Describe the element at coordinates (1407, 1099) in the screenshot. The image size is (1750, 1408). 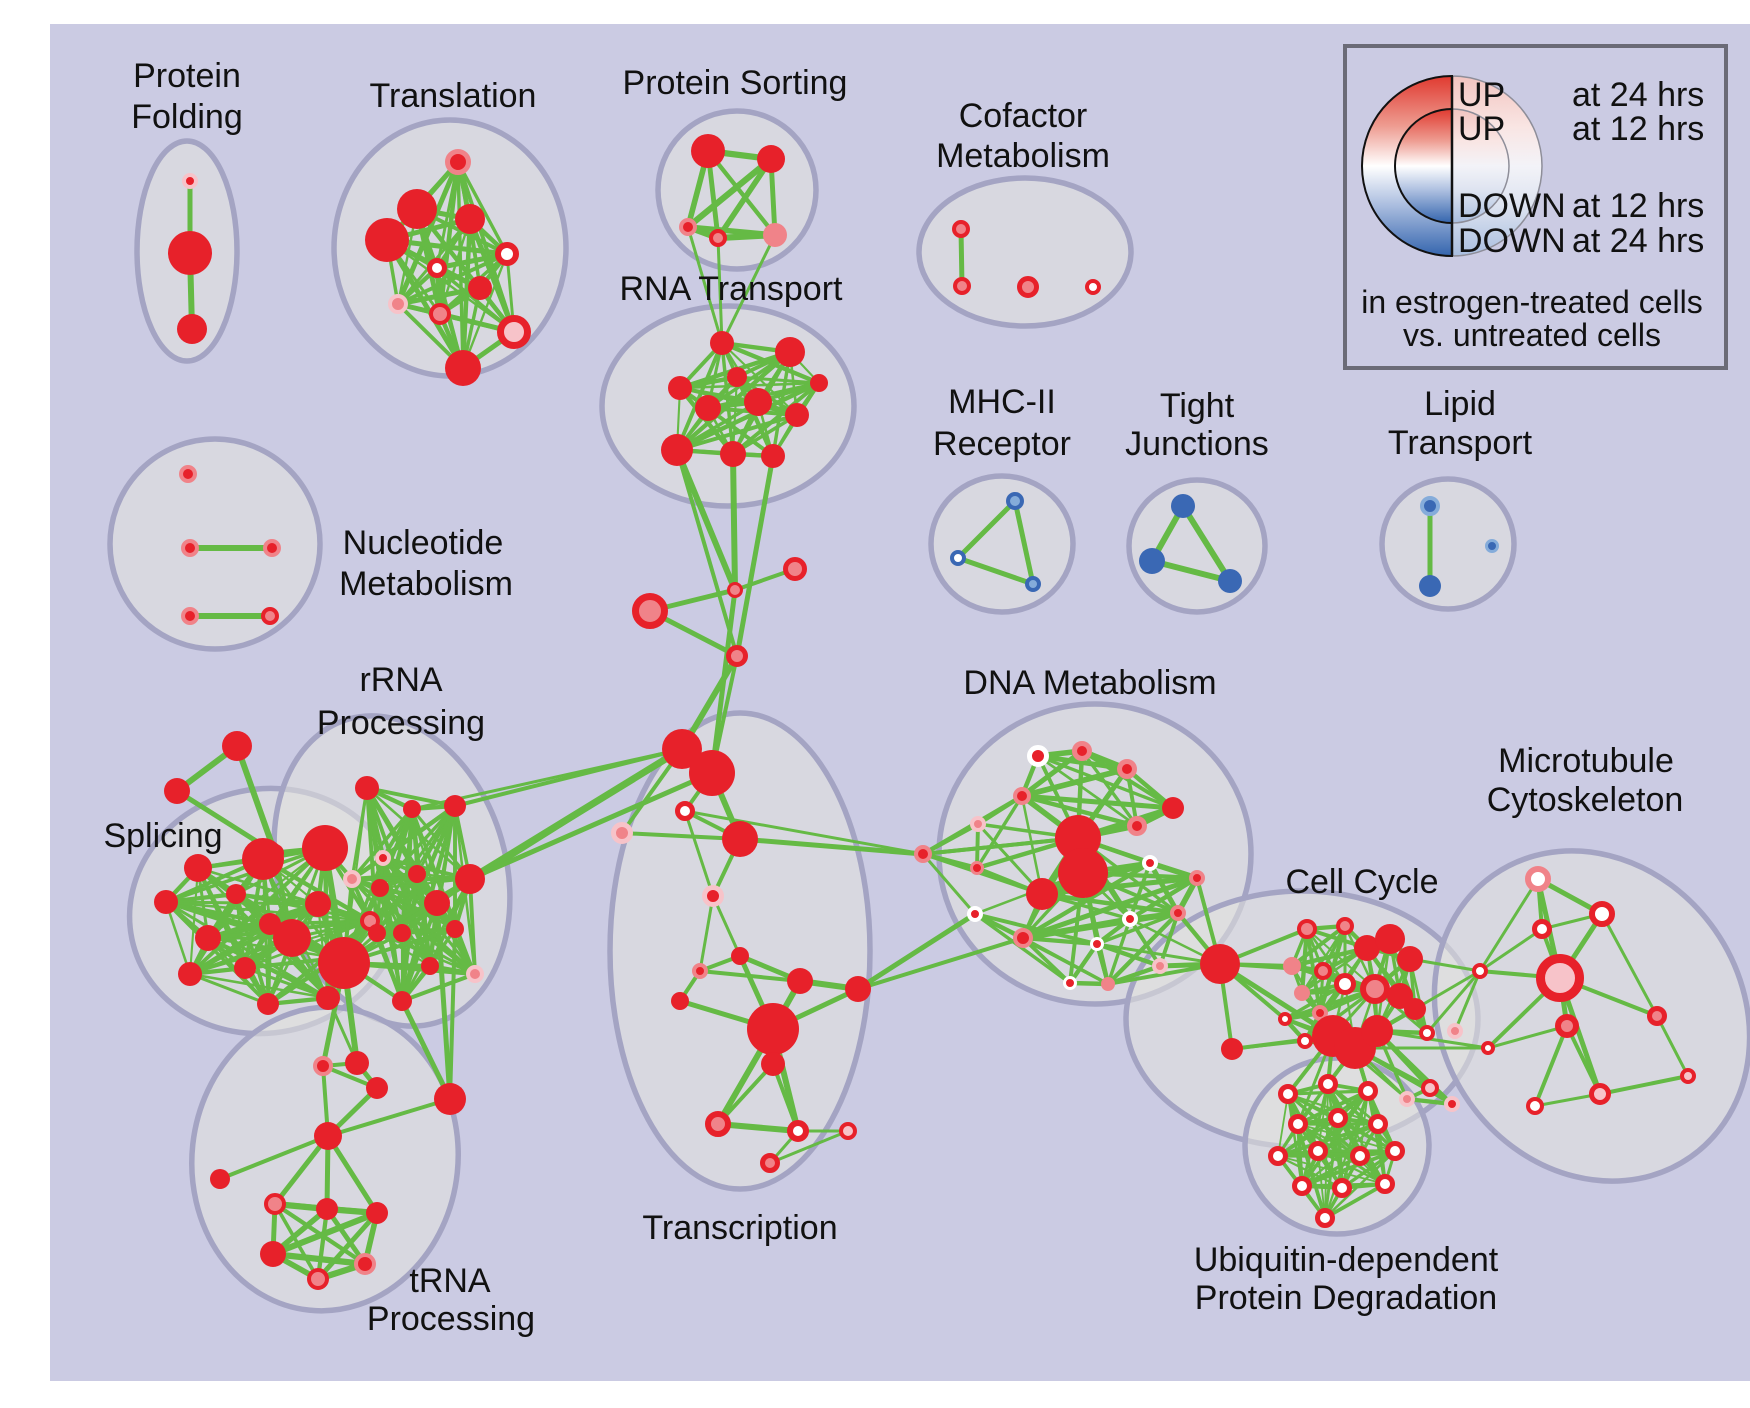
I see `node-cc23` at that location.